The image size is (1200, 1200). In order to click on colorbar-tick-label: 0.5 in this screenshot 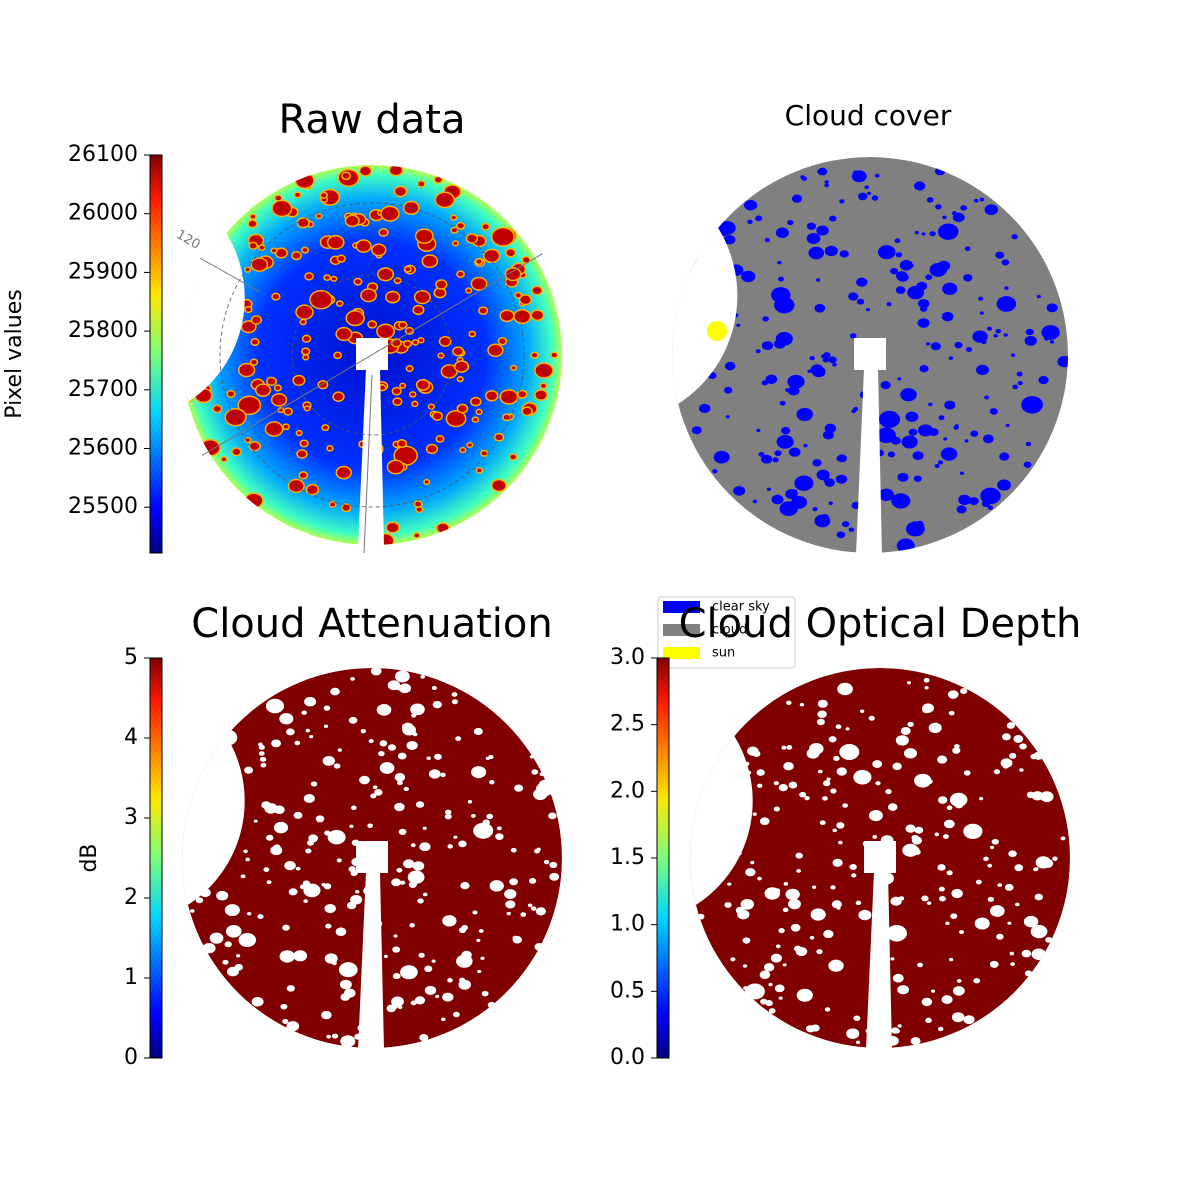, I will do `click(627, 990)`.